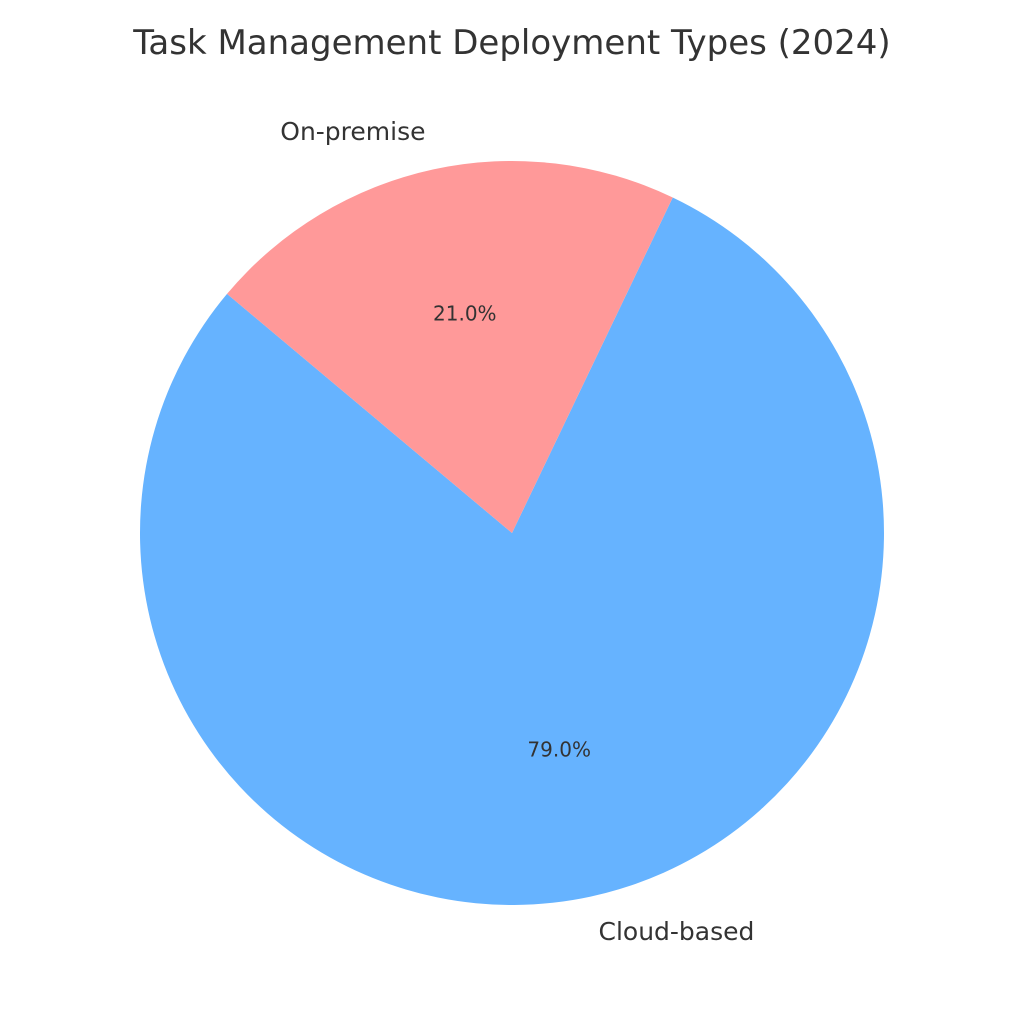  I want to click on percent-label: 79.0%, so click(559, 750).